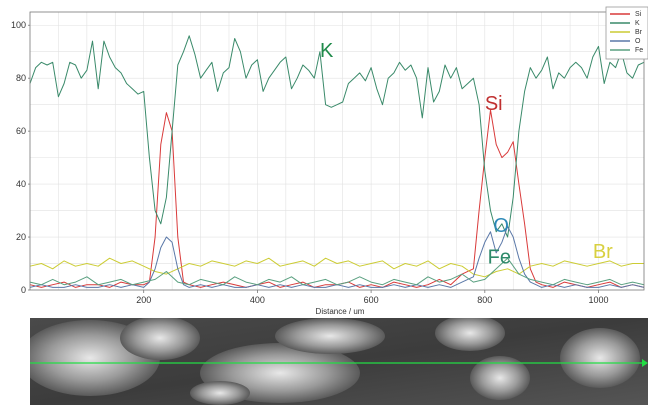 The height and width of the screenshot is (405, 648). I want to click on scan-line-arrowhead, so click(645, 363).